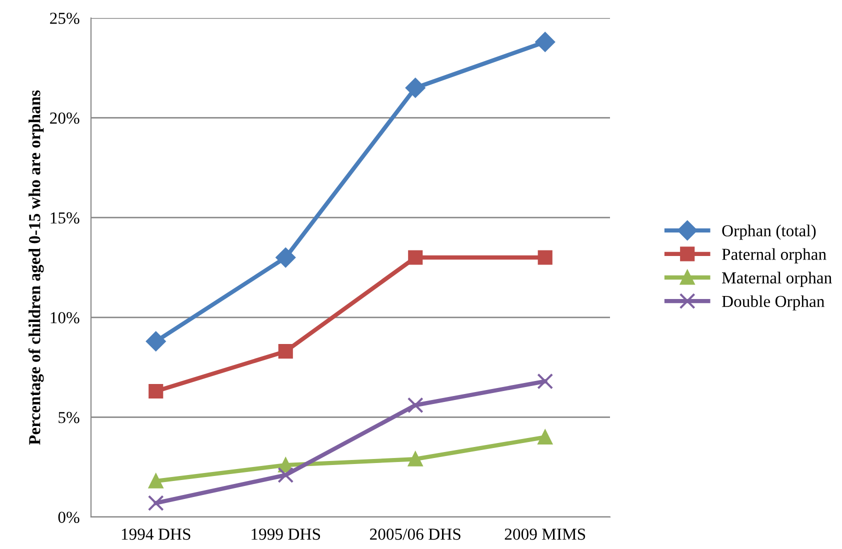  What do you see at coordinates (65, 18) in the screenshot?
I see `y-tick-label: 25%` at bounding box center [65, 18].